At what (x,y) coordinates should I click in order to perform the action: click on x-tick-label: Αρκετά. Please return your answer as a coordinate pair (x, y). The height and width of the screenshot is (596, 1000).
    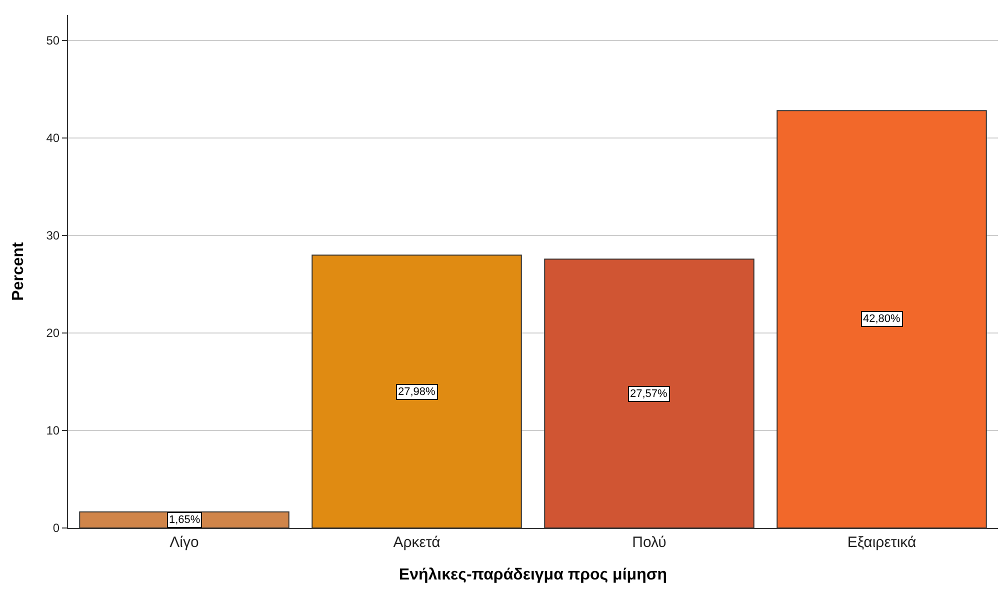
    Looking at the image, I should click on (417, 542).